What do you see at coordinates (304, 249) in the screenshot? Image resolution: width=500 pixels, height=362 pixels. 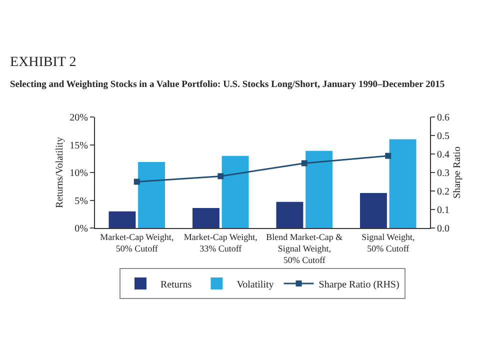 I see `x-tick-label: Blend Market-Cap & Signal Weight, 50% Cutoff` at bounding box center [304, 249].